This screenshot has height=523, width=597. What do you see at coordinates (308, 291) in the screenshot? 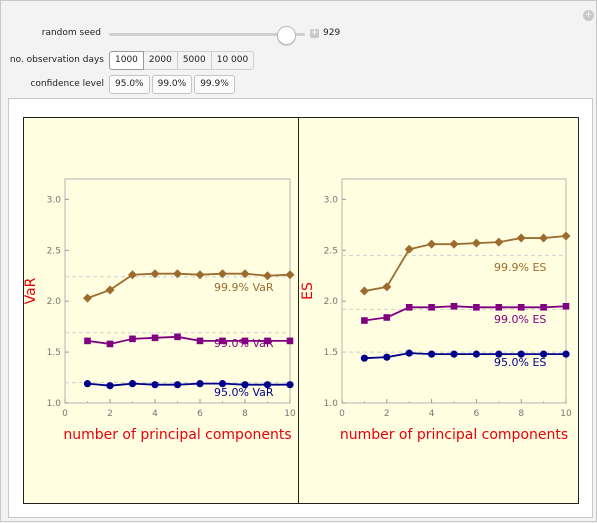
I see `es-y-axis-label: ES` at bounding box center [308, 291].